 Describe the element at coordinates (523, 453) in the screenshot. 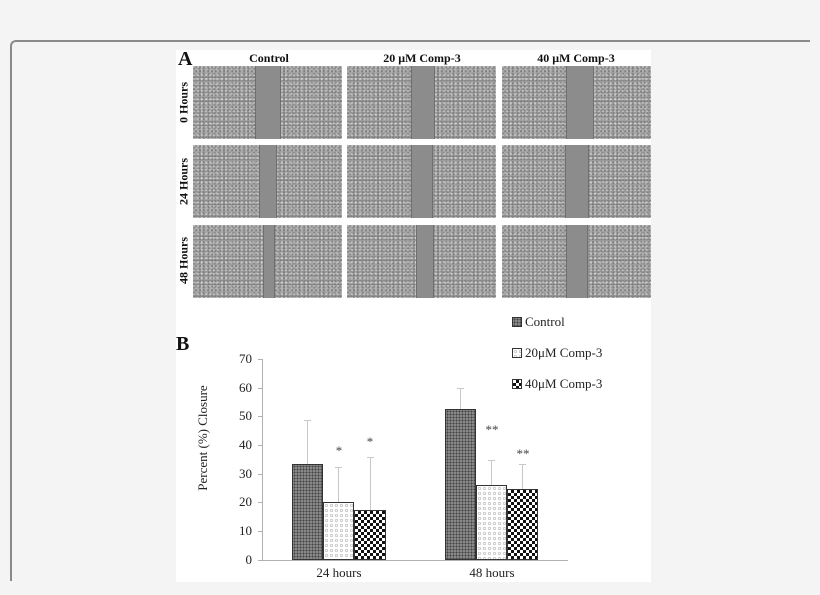

I see `significance-40um-48h: **` at that location.